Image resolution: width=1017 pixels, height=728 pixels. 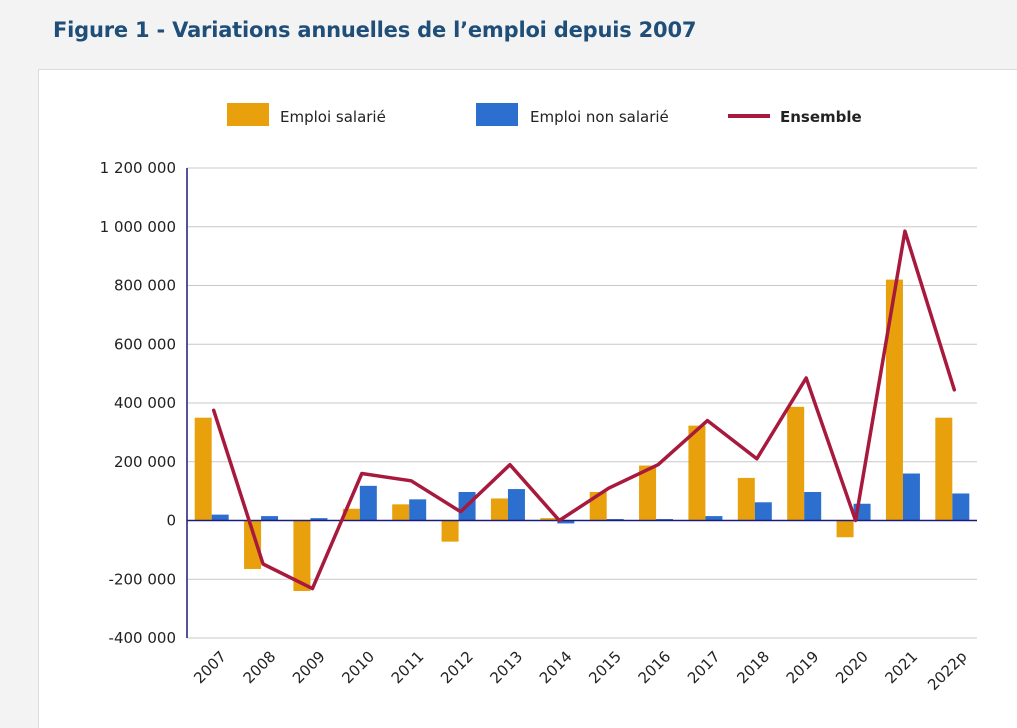 I want to click on x-tick-label: 2022p, so click(x=947, y=671).